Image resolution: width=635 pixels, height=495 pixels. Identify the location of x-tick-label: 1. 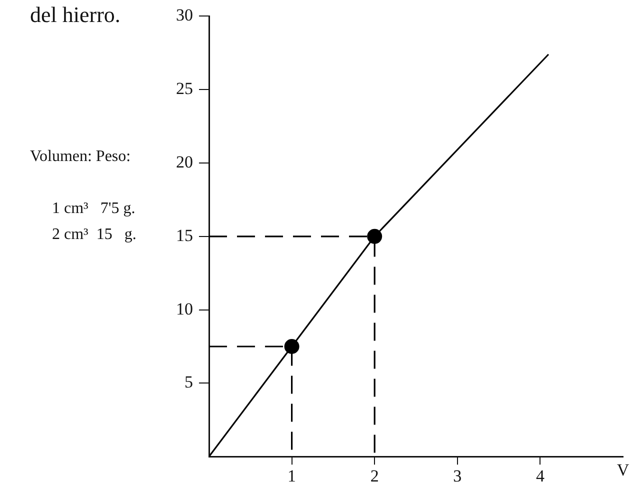
(292, 476).